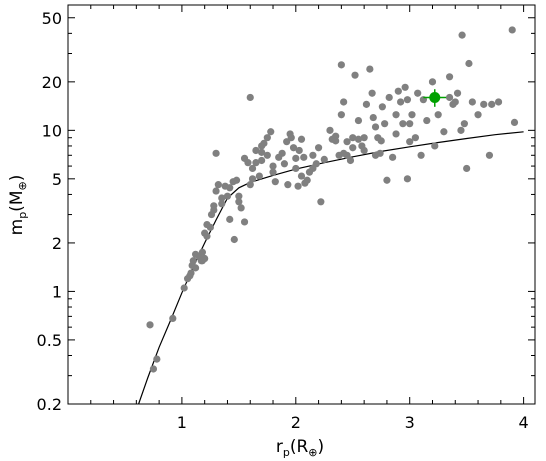  I want to click on y-tick-label: 0.5, so click(49, 340).